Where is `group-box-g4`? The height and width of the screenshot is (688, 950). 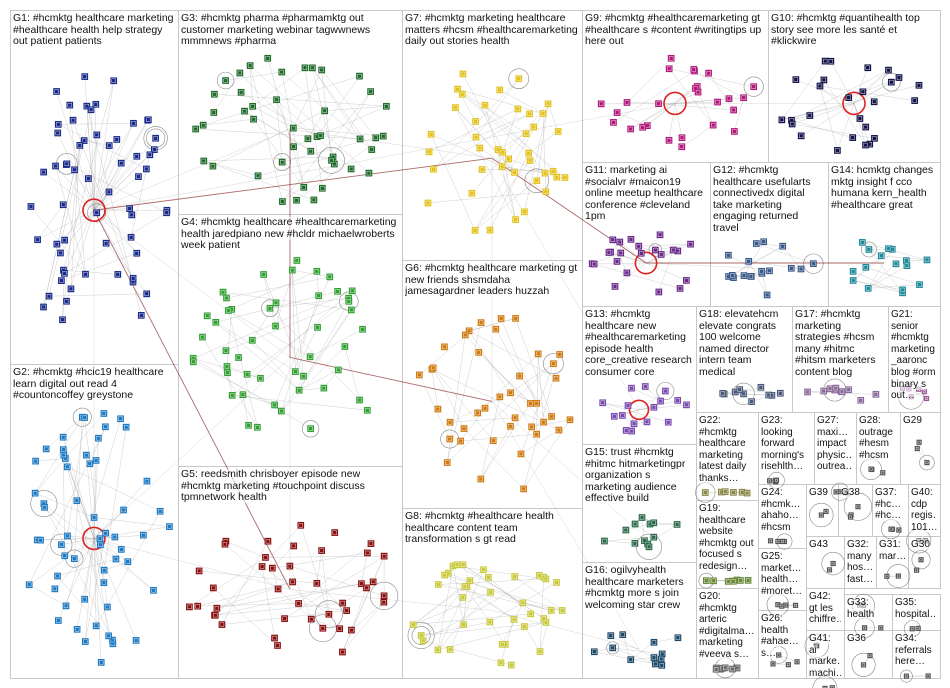
group-box-g4 is located at coordinates (290, 340).